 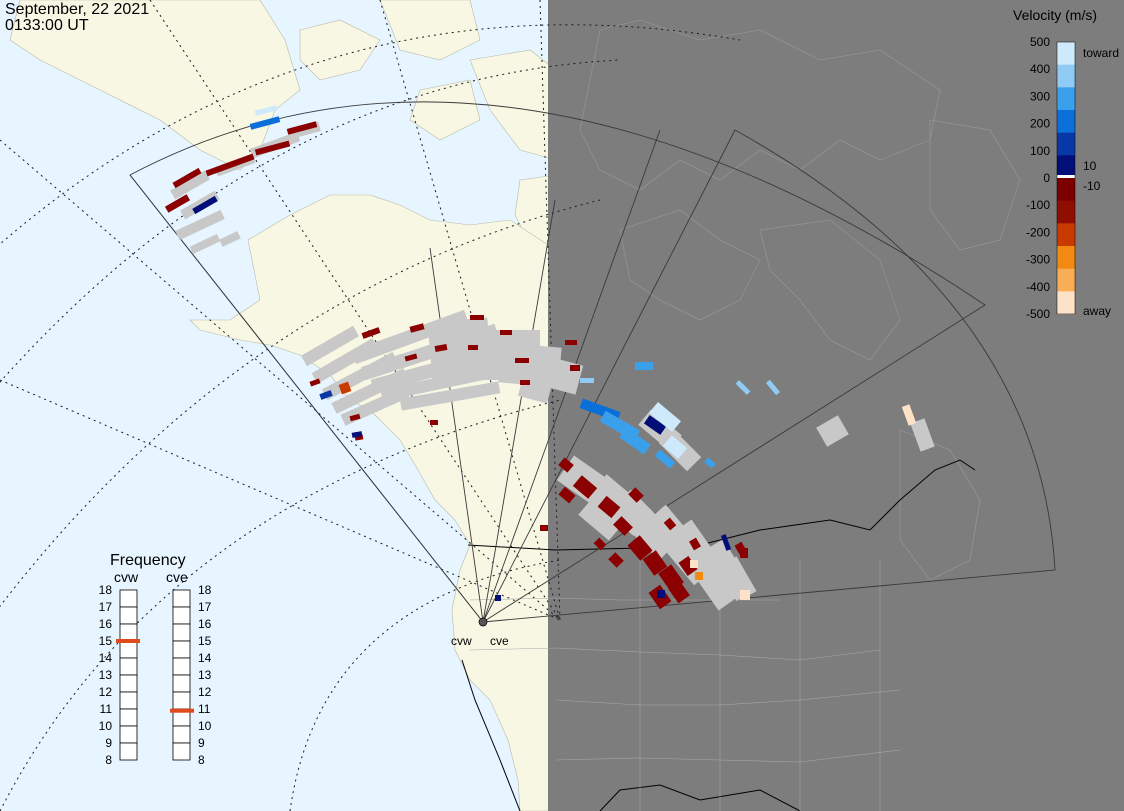 What do you see at coordinates (106, 726) in the screenshot?
I see `frequency-tick-label-left: 10` at bounding box center [106, 726].